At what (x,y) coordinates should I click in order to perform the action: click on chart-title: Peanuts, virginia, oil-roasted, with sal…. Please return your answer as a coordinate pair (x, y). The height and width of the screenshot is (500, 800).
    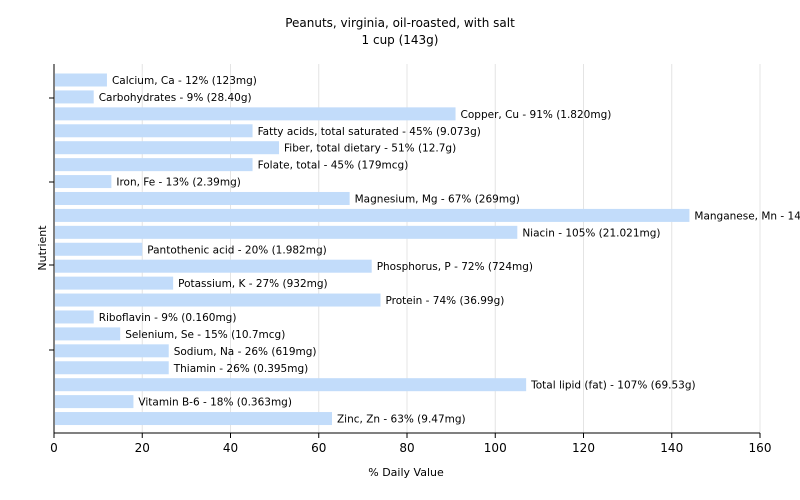
    Looking at the image, I should click on (400, 23).